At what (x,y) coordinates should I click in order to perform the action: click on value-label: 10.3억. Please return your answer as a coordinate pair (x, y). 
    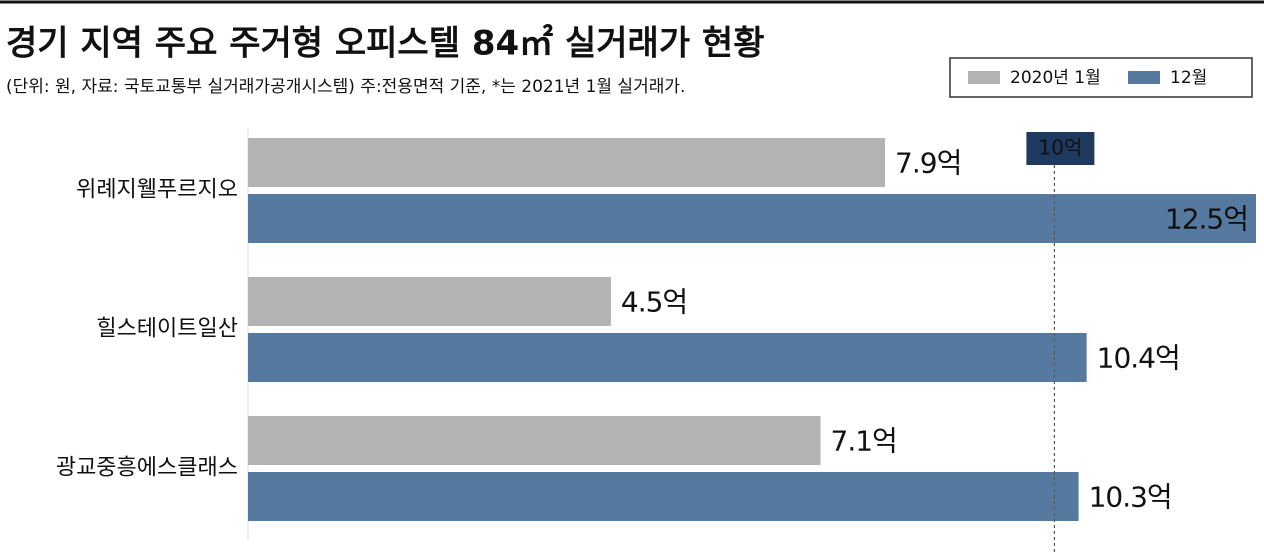
    Looking at the image, I should click on (1130, 497).